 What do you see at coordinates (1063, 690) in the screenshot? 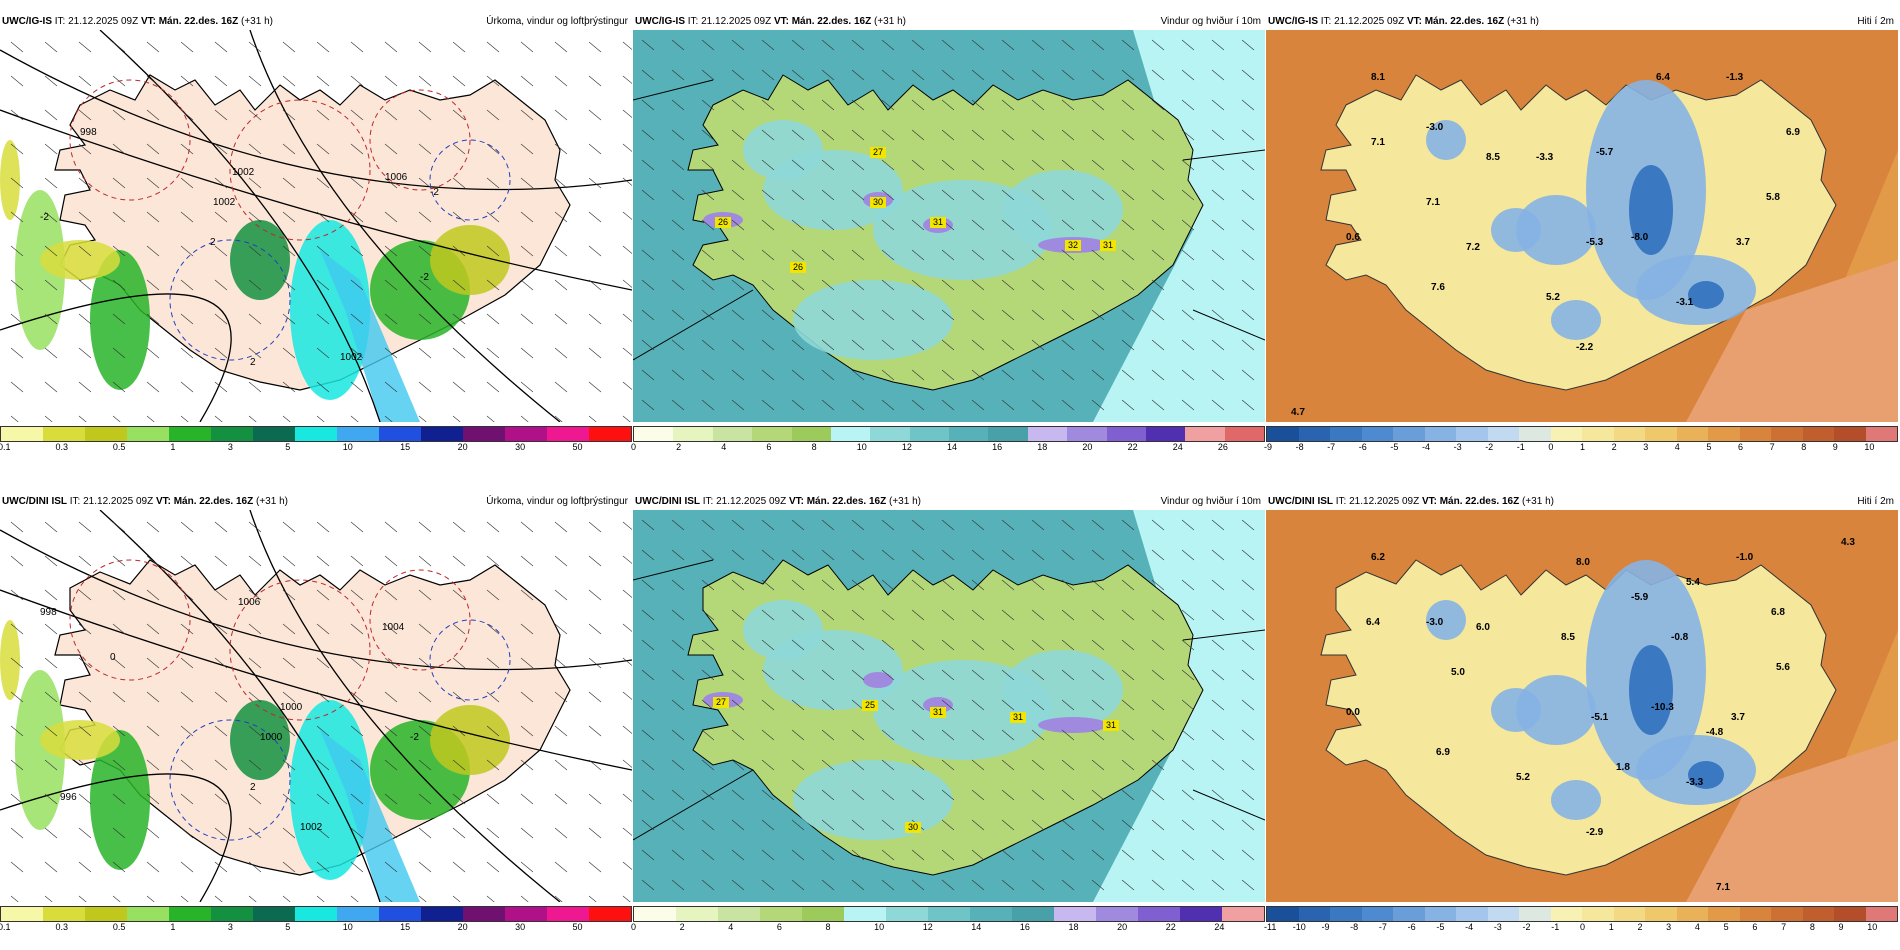
I see `wind-speed-area` at bounding box center [1063, 690].